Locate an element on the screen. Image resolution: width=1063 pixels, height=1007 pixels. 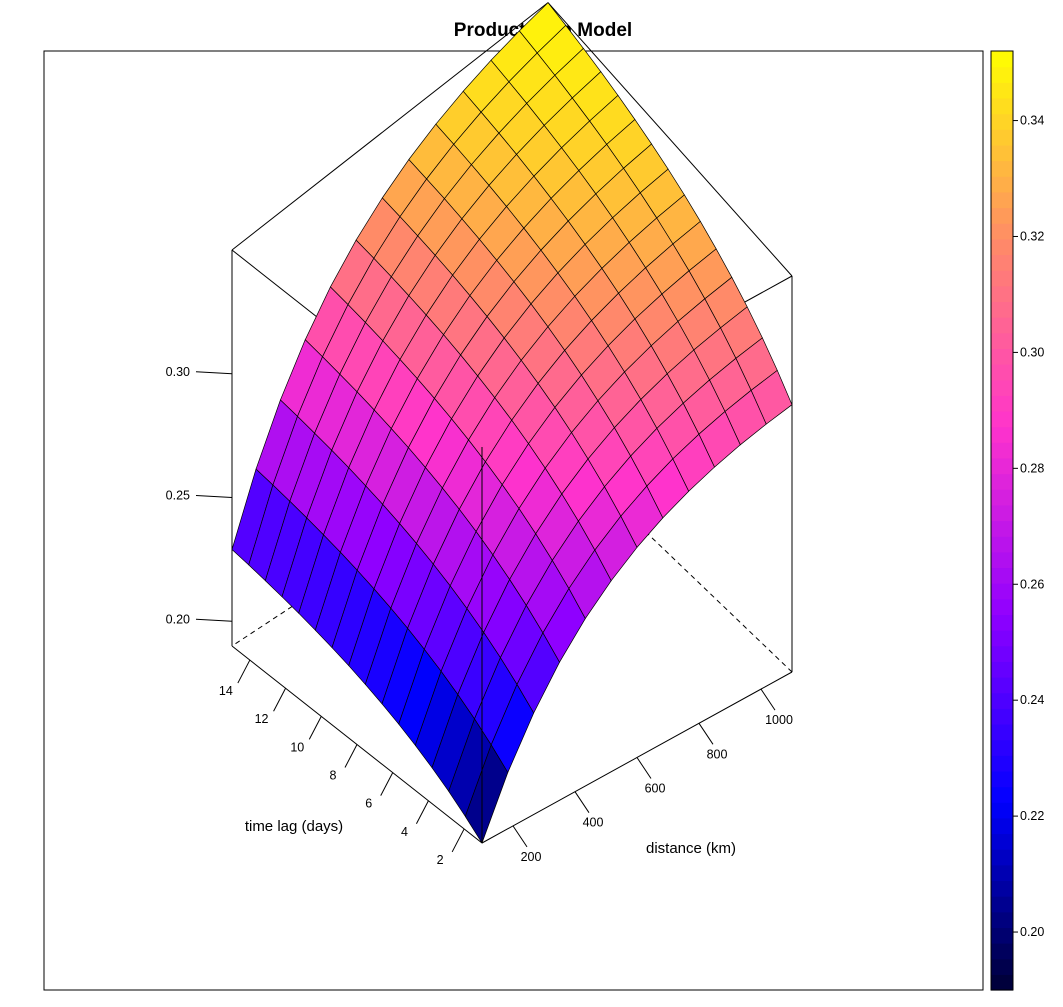
y-axis-label: time lag (days) is located at coordinates (294, 826).